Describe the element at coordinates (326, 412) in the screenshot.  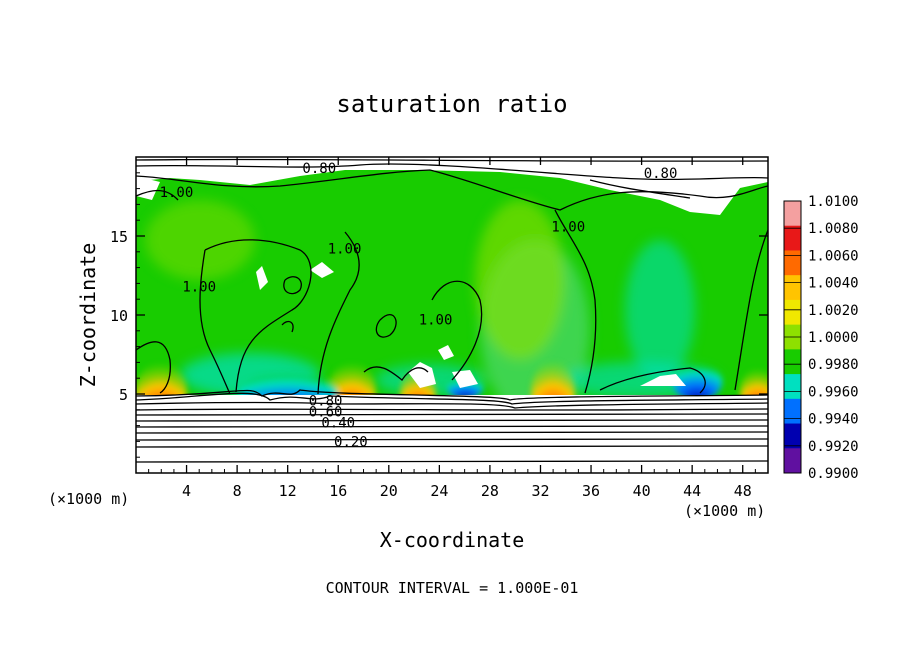
I see `contour-label: 0.60` at that location.